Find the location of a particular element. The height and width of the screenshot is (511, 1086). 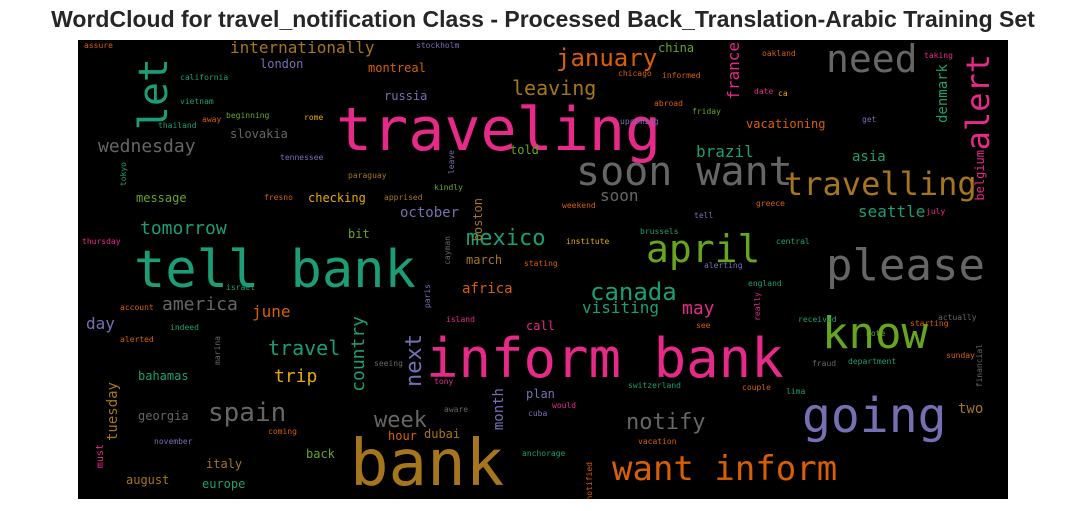

cloud-word: march is located at coordinates (484, 260).